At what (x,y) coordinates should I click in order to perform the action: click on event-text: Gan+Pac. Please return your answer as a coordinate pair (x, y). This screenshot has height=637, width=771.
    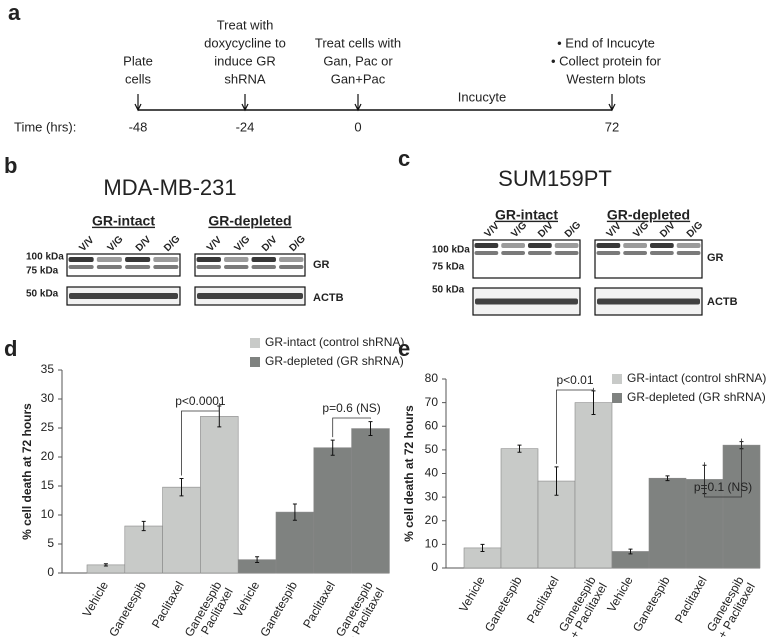
    Looking at the image, I should click on (358, 78).